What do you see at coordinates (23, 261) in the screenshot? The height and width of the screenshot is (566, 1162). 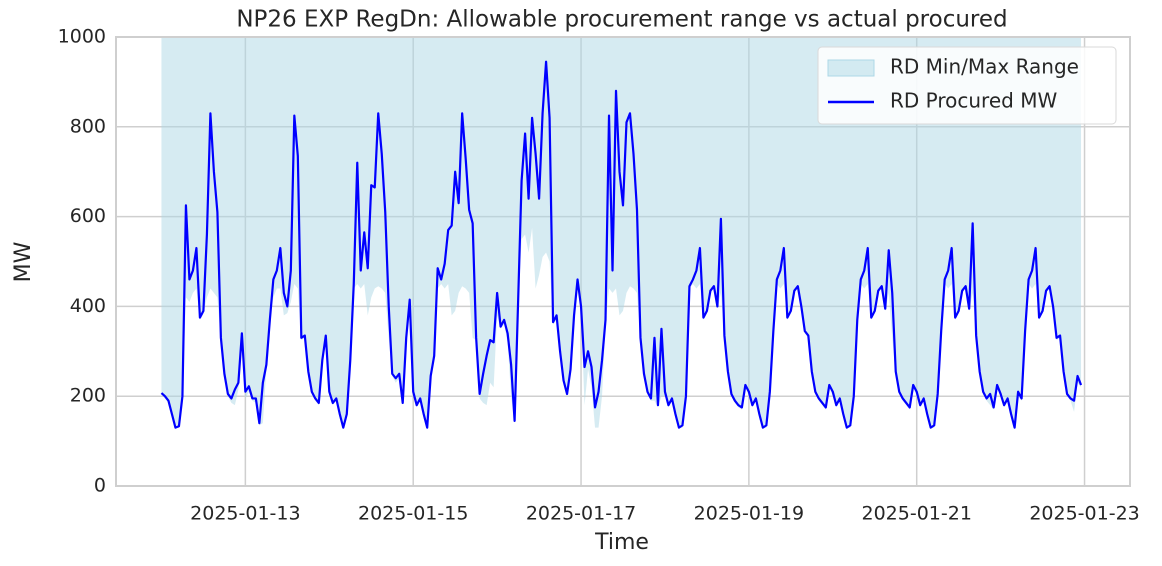 I see `y-axis-label: MW` at bounding box center [23, 261].